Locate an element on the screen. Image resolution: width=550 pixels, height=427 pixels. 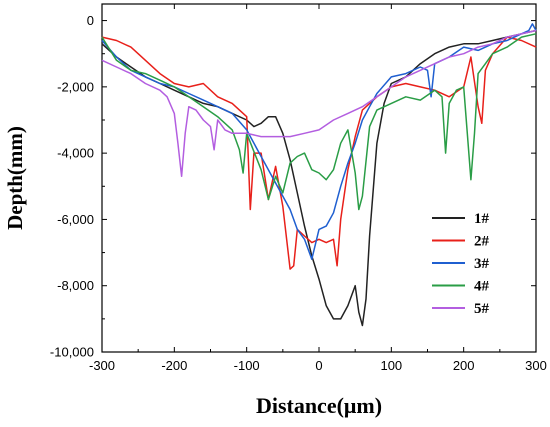
y-tick-label: -10,000 is located at coordinates (72, 352).